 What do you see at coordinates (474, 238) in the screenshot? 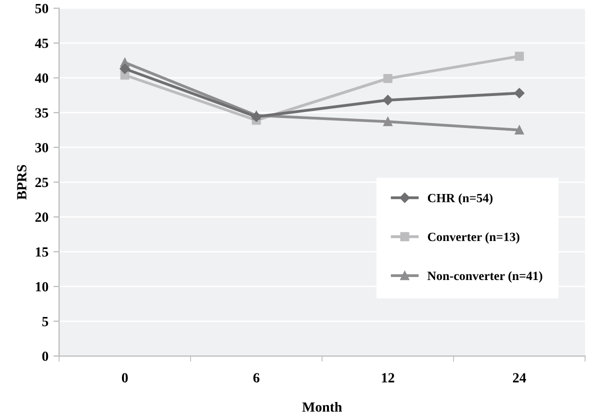
I see `legend-label: Converter (n=13)` at bounding box center [474, 238].